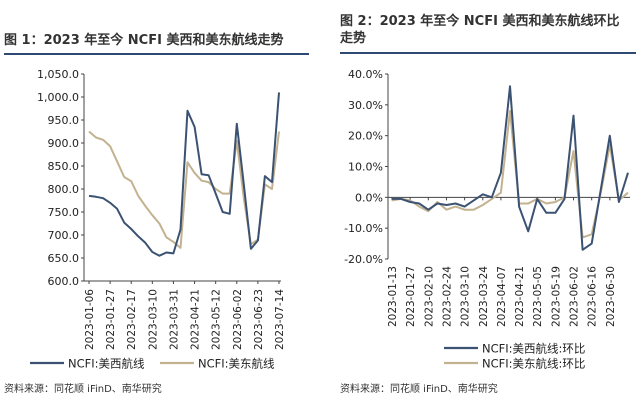 The width and height of the screenshot is (636, 403). What do you see at coordinates (484, 296) in the screenshot?
I see `x-tick-label: 2023-03-24` at bounding box center [484, 296].